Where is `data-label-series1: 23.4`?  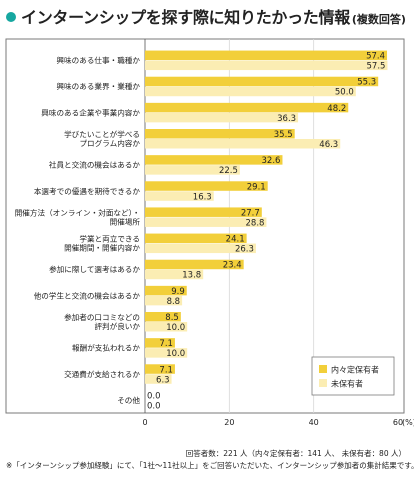
data-label-series1: 23.4 is located at coordinates (232, 266).